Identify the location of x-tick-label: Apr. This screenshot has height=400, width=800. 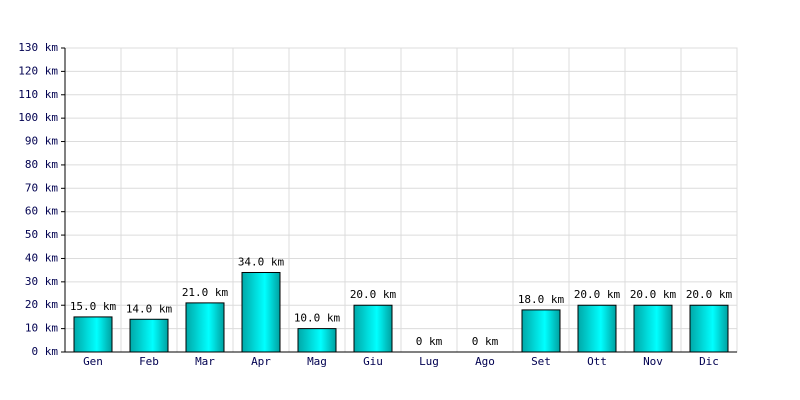
(261, 361).